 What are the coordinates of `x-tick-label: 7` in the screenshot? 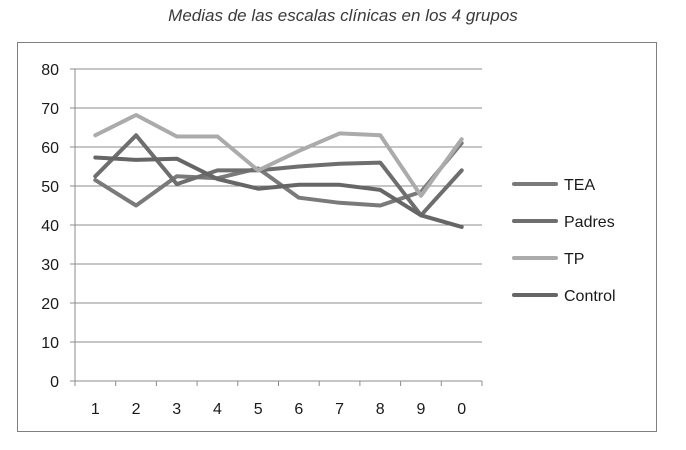 It's located at (339, 409).